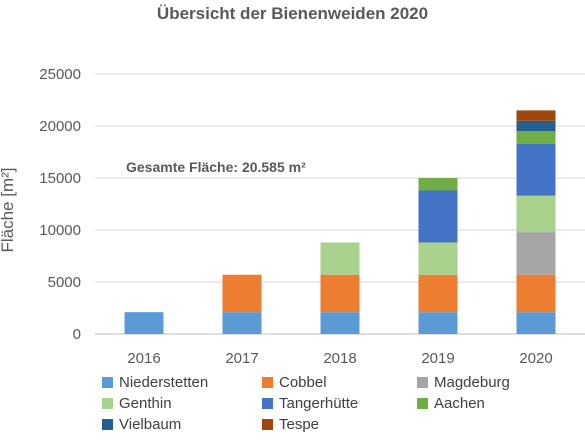 The height and width of the screenshot is (445, 585). Describe the element at coordinates (145, 403) in the screenshot. I see `legend-label: Genthin` at that location.